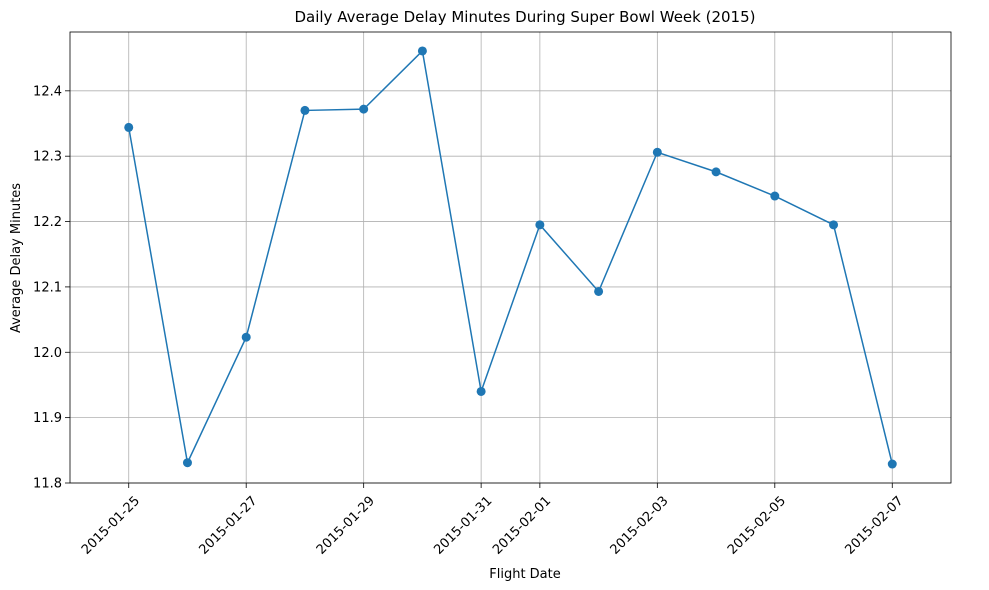  What do you see at coordinates (525, 574) in the screenshot?
I see `x-axis-label: Flight Date` at bounding box center [525, 574].